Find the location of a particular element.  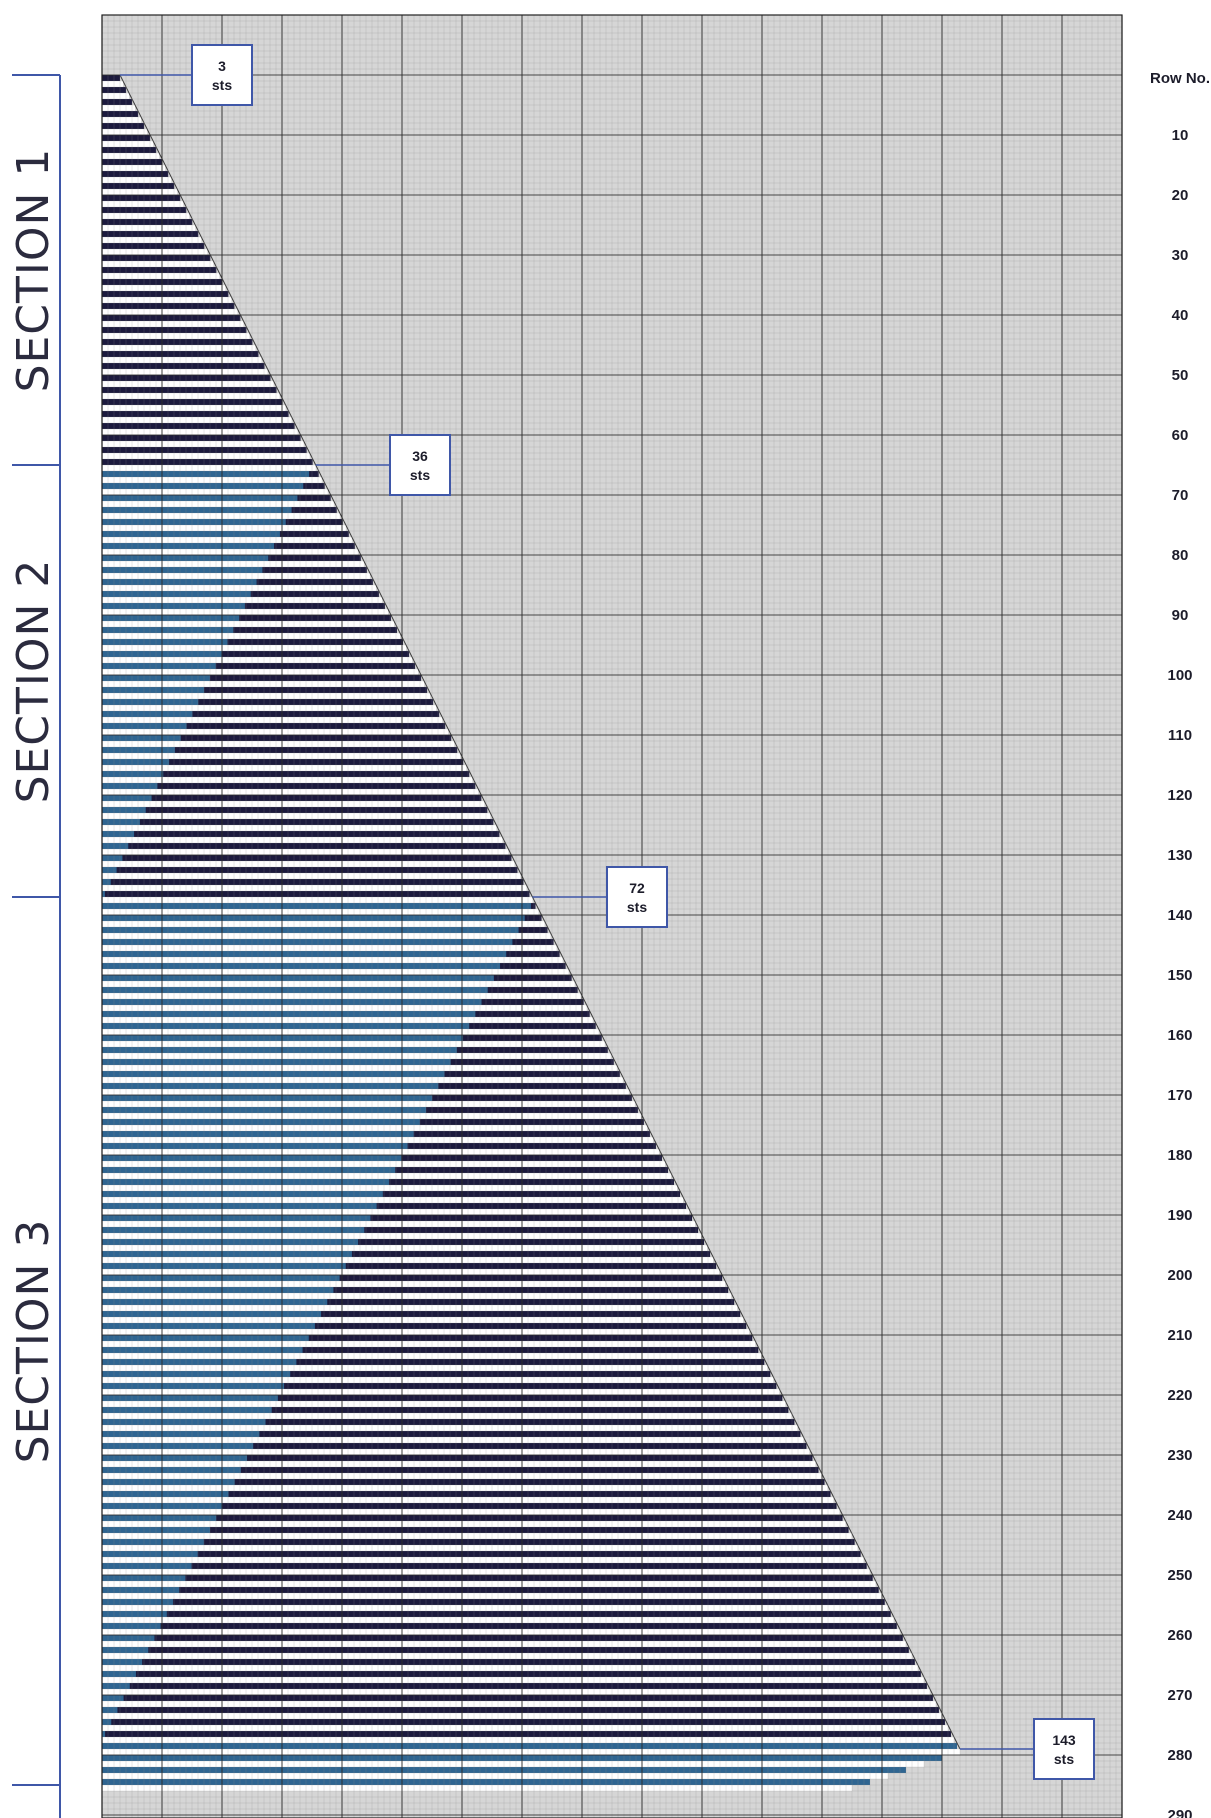

stitch-count-value: 3 is located at coordinates (222, 66).